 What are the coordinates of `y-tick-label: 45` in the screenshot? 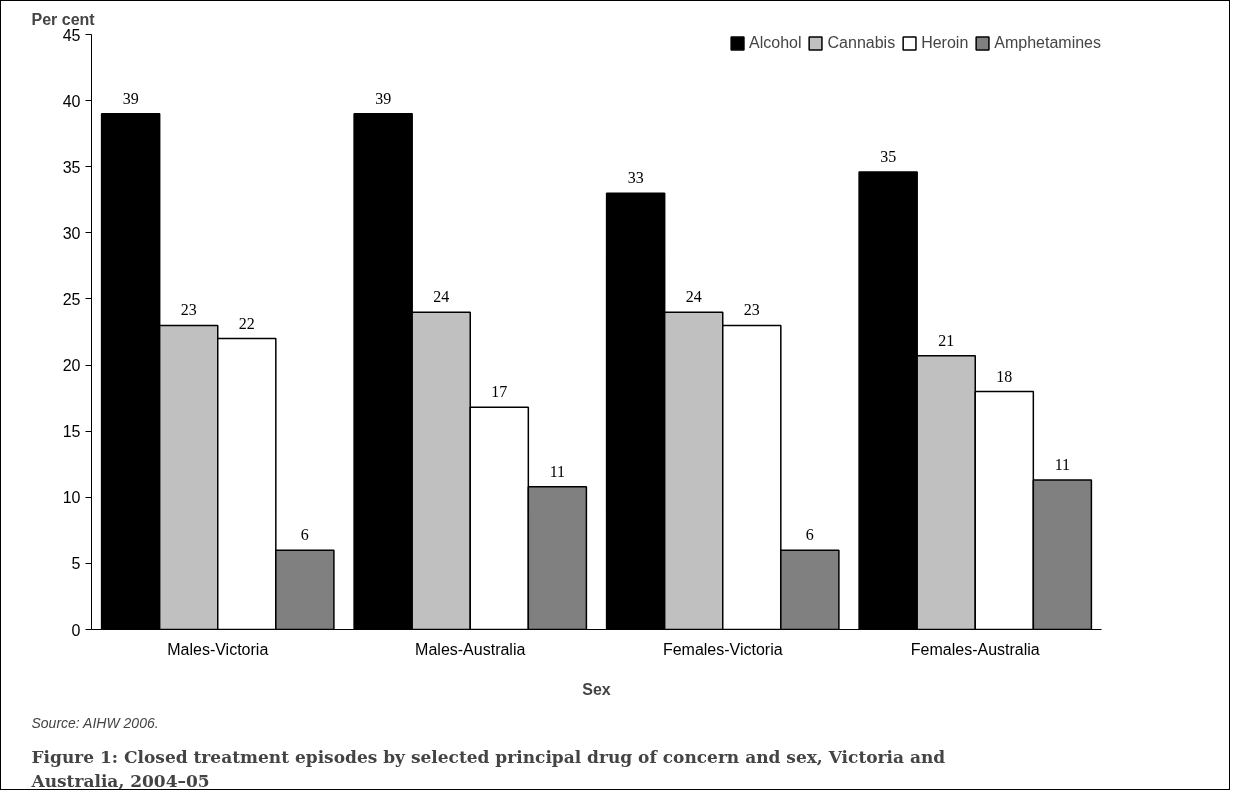 It's located at (71, 35).